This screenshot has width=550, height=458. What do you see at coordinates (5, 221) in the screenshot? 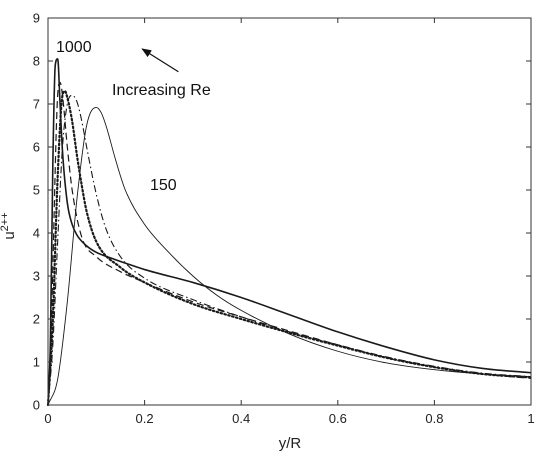
I see `y-axis-title-superscript: 2++` at bounding box center [5, 221].